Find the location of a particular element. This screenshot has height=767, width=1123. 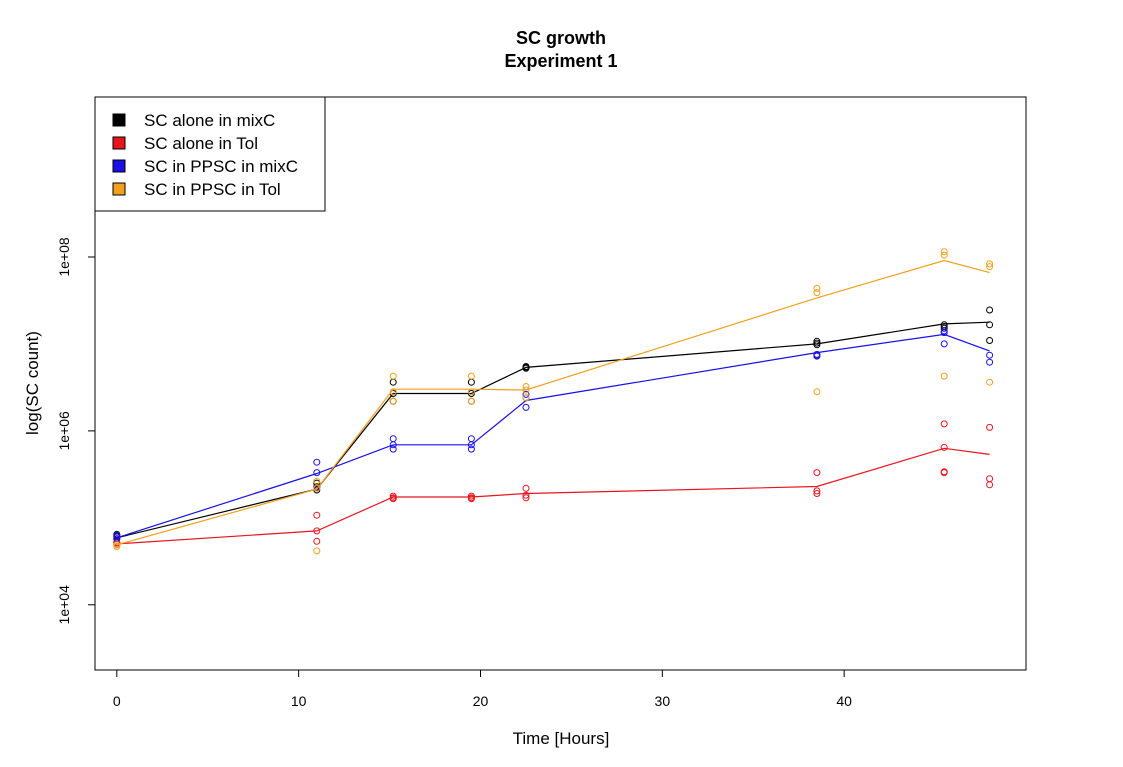

legend-label: SC in PPSC in mixC is located at coordinates (221, 166).